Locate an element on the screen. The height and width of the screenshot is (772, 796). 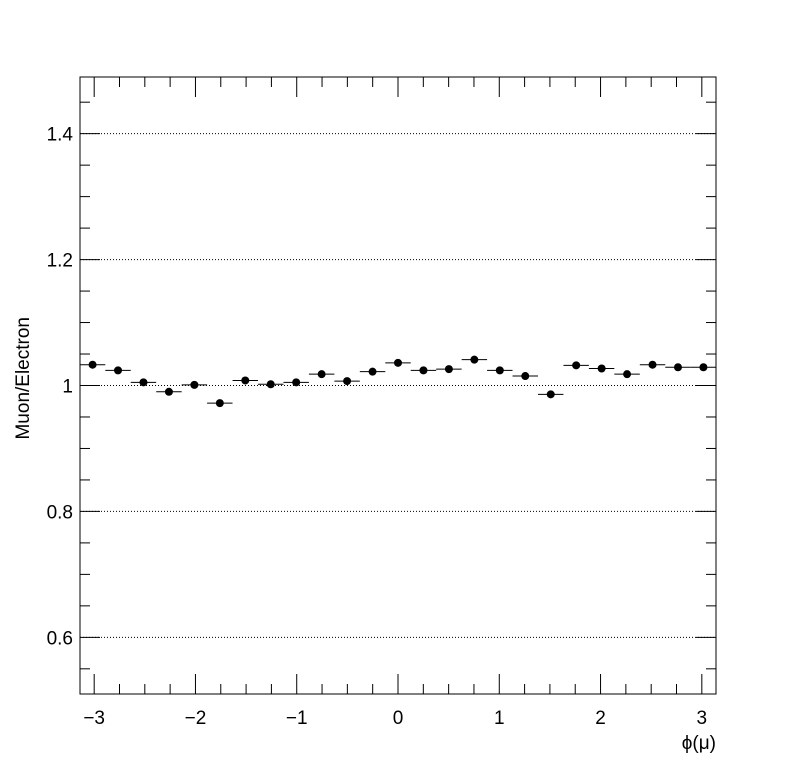
x-tick-label: −3 is located at coordinates (94, 718).